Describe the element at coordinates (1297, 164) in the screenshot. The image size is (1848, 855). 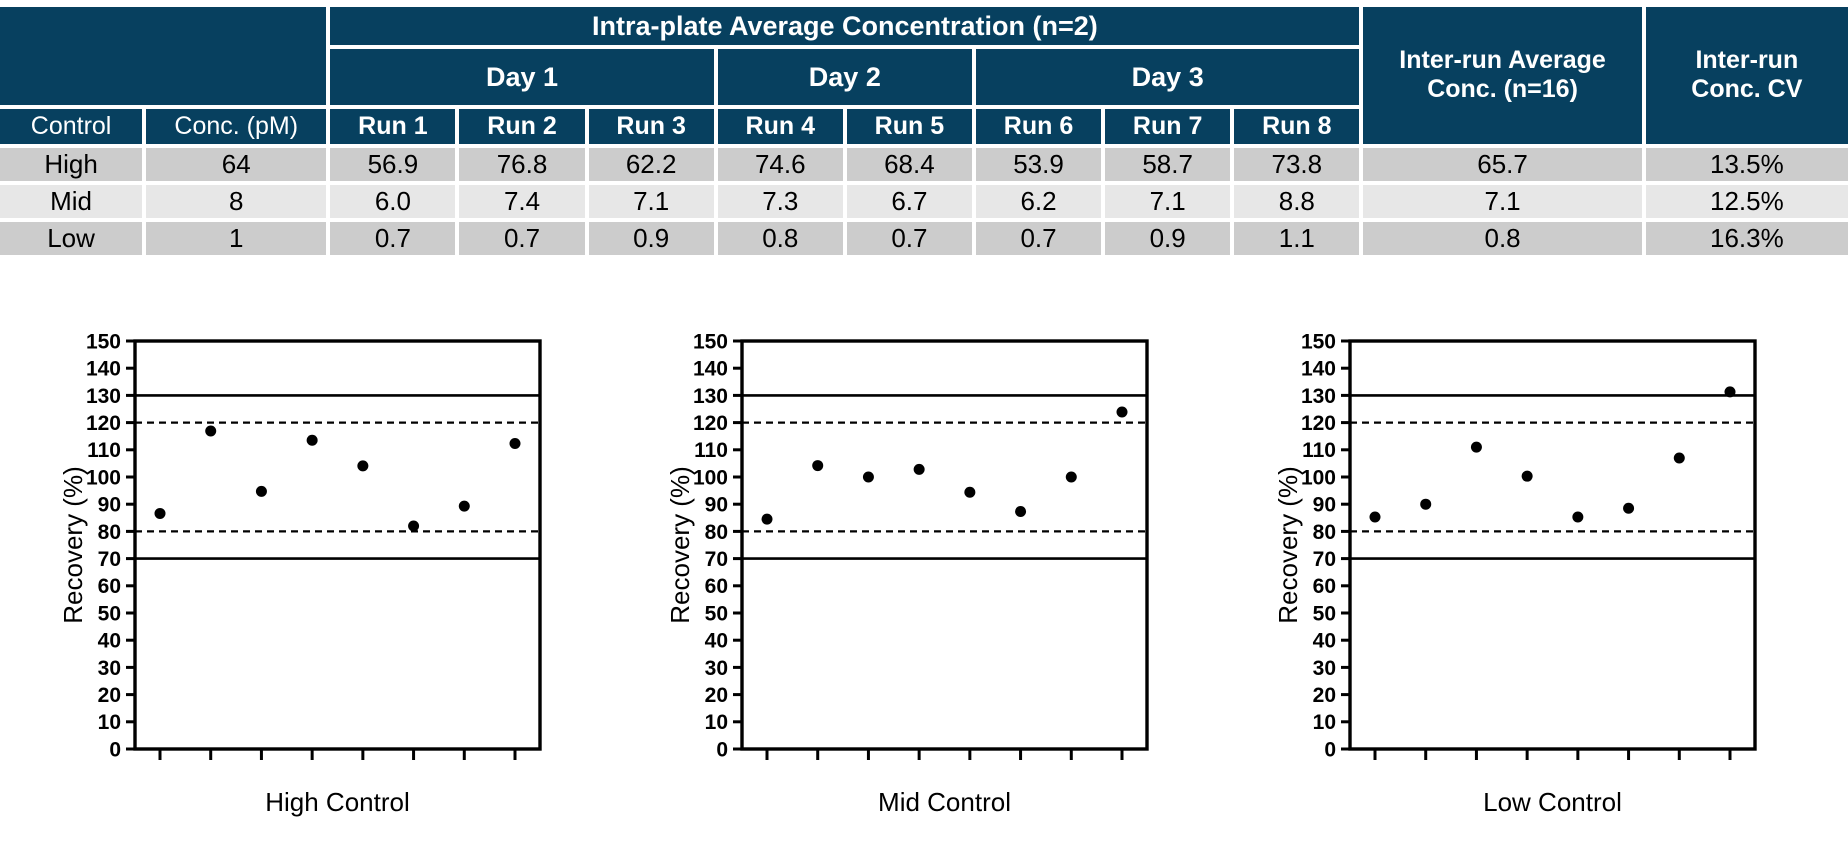
I see `run-cell: 73.8` at that location.